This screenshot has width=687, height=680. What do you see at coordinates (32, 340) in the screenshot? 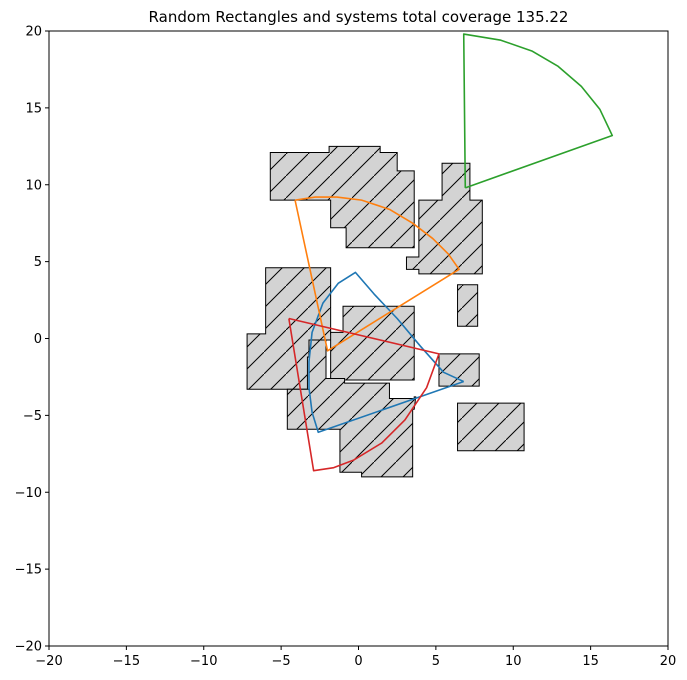
I see `y-axis: −20 −15 −10 −5 0 5 10 15 20` at bounding box center [32, 340].